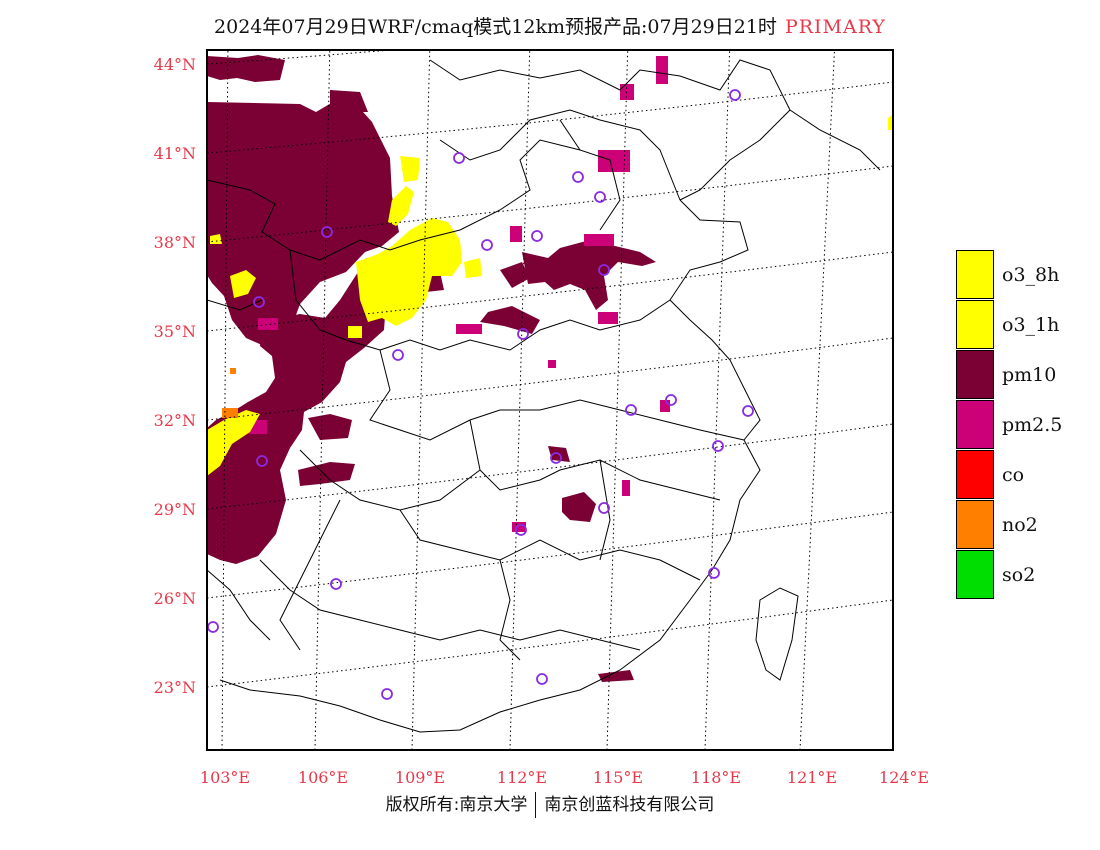 The image size is (1100, 850). I want to click on lon-label: 112°E, so click(522, 777).